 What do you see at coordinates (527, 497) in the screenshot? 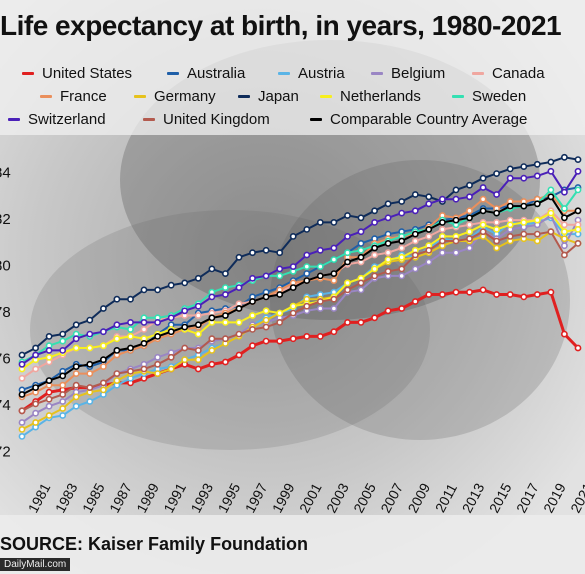
I see `x-tick-label: 2017` at bounding box center [527, 497].